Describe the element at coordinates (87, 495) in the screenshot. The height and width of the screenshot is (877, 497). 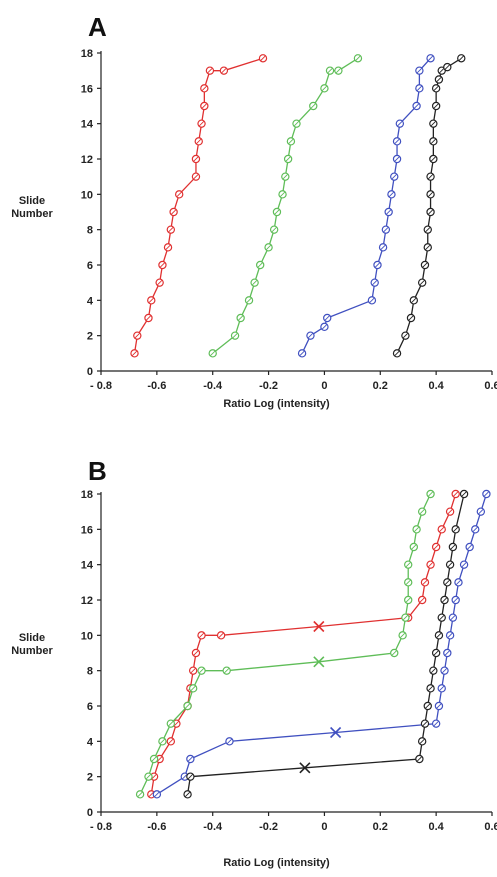
I see `y-tick-label: 18` at that location.